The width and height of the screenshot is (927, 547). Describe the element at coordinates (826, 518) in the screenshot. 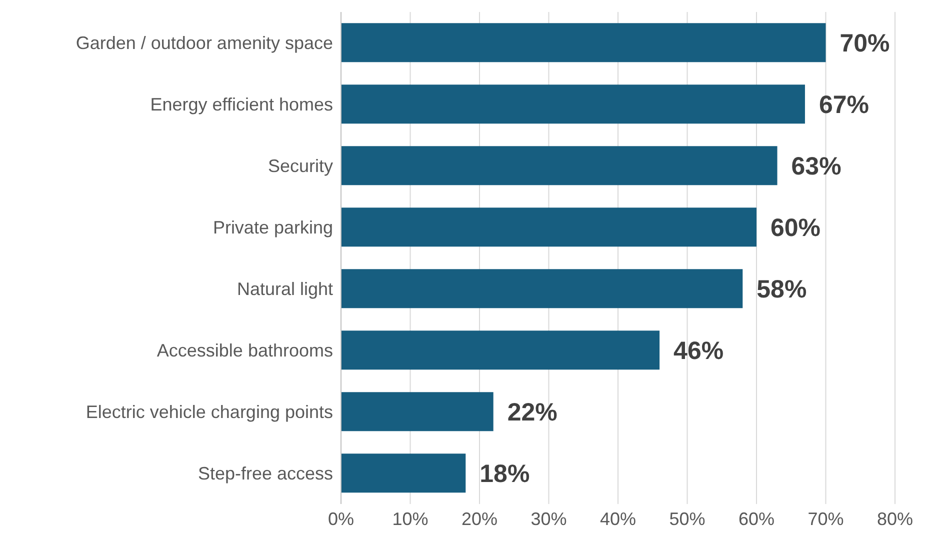

I see `x-tick-label: 70%` at that location.